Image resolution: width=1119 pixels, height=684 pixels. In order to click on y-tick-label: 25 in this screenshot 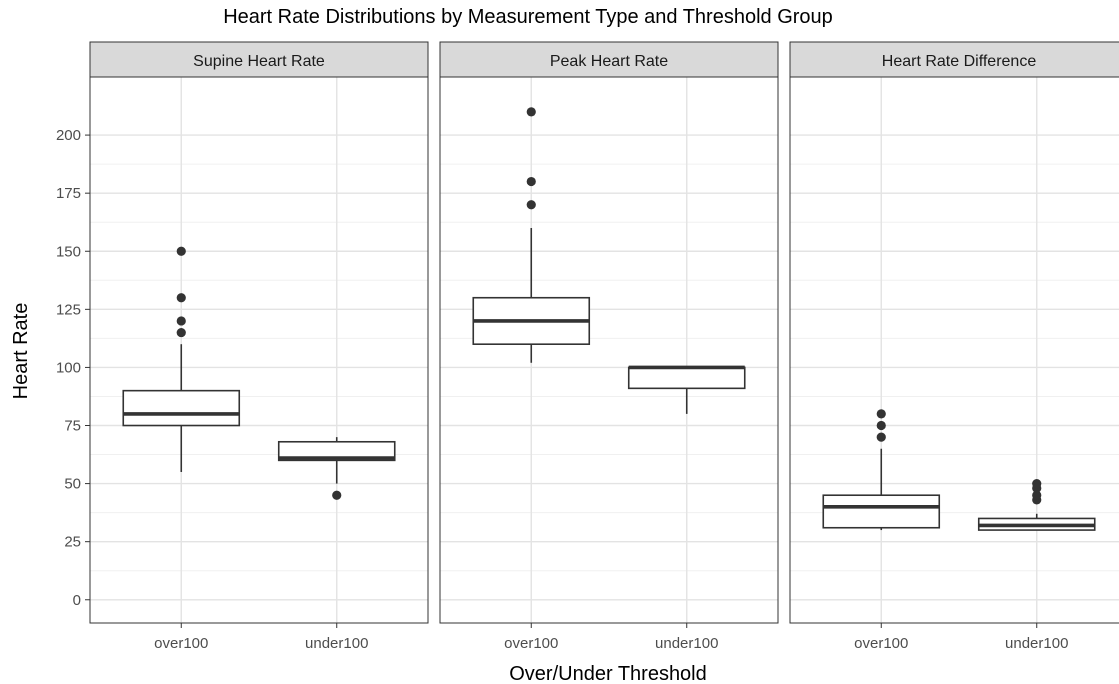, I will do `click(72, 542)`.